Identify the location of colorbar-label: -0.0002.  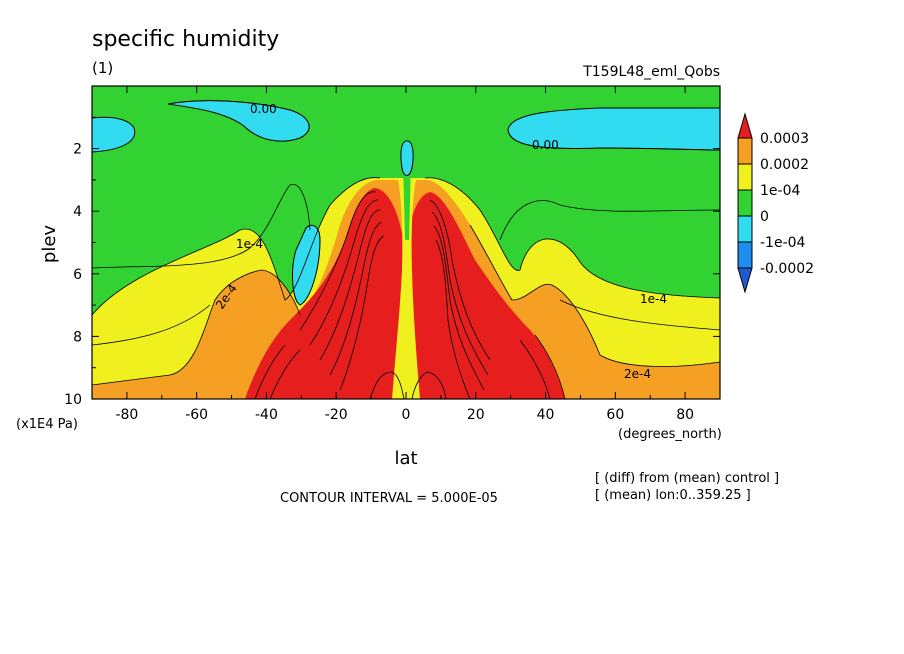
(787, 269).